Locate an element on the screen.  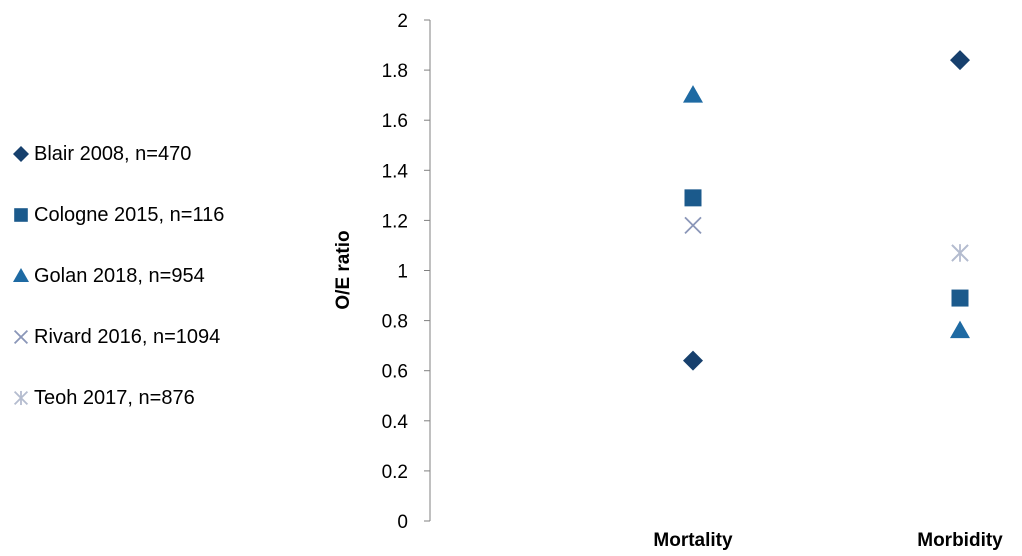
legend-item: Blair 2008, n=470 is located at coordinates (100, 154).